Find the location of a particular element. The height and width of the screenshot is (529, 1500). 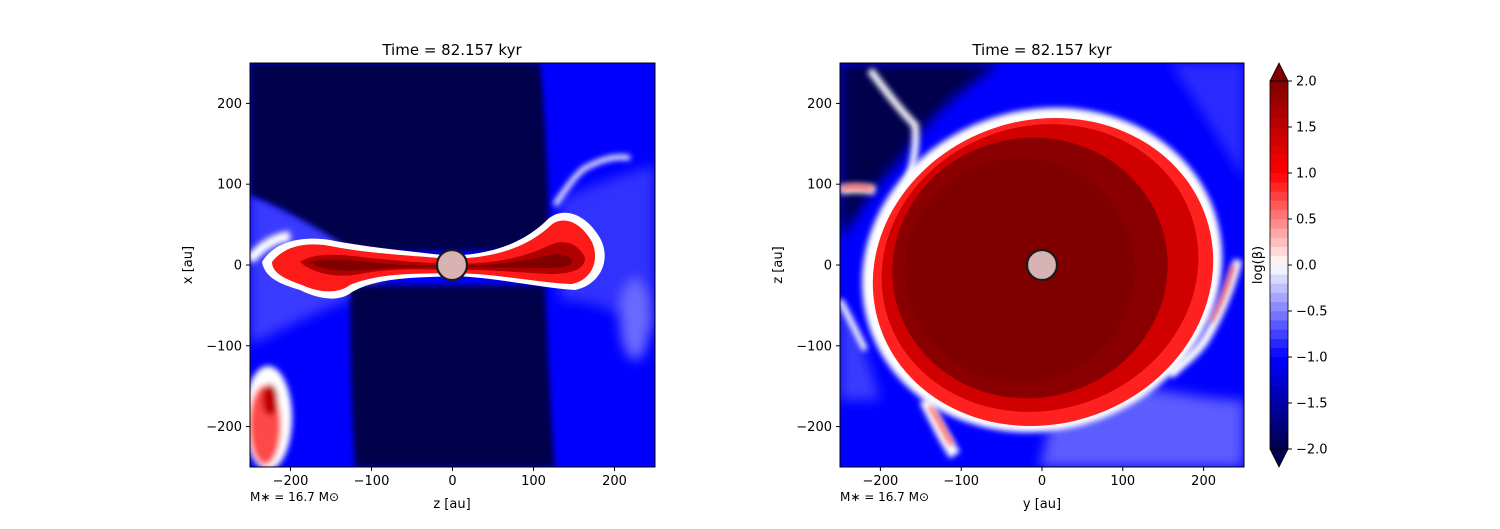

panel-2-mass-annotation: M∗ = 16.7 M⊙ is located at coordinates (884, 497).